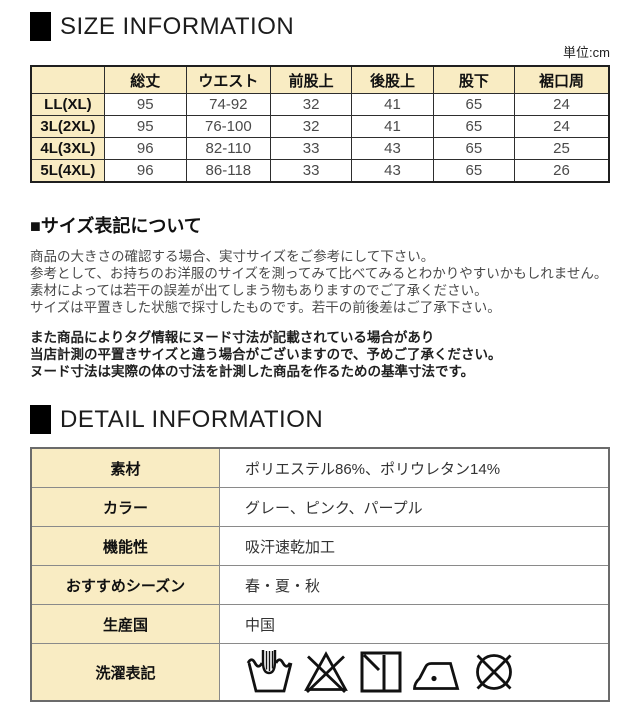  Describe the element at coordinates (381, 672) in the screenshot. I see `dry-in-shade-icon` at that location.